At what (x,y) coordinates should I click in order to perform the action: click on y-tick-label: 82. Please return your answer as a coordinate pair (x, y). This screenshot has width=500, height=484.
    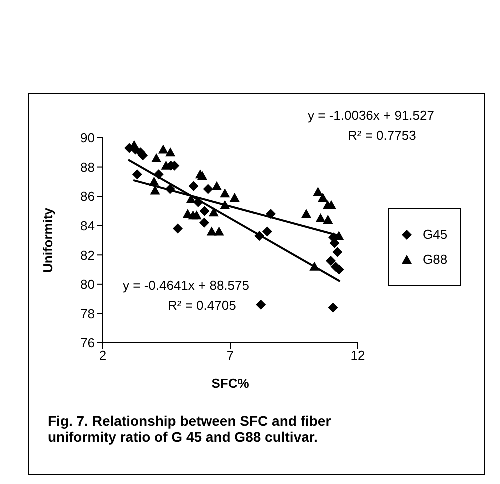
    Looking at the image, I should click on (87, 255).